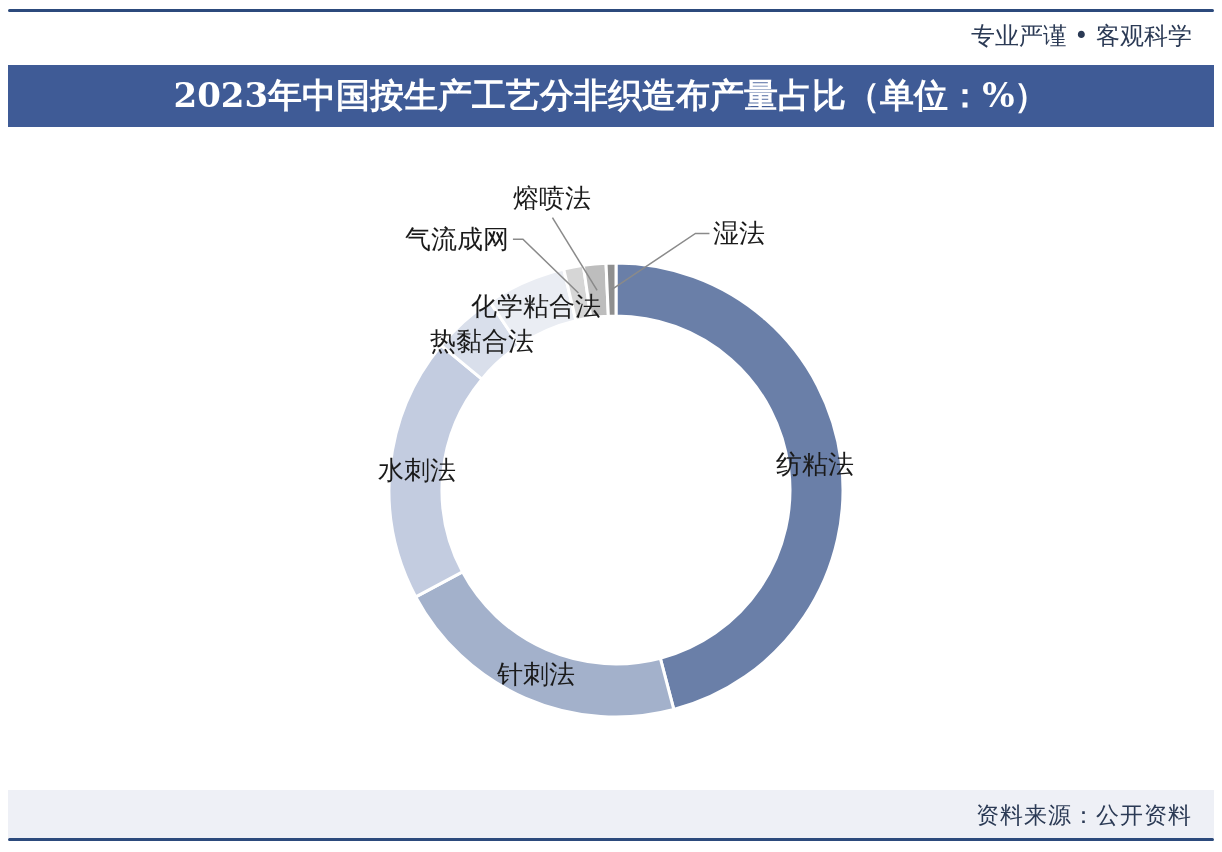  What do you see at coordinates (416, 469) in the screenshot?
I see `slice-label: 水刺法` at bounding box center [416, 469].